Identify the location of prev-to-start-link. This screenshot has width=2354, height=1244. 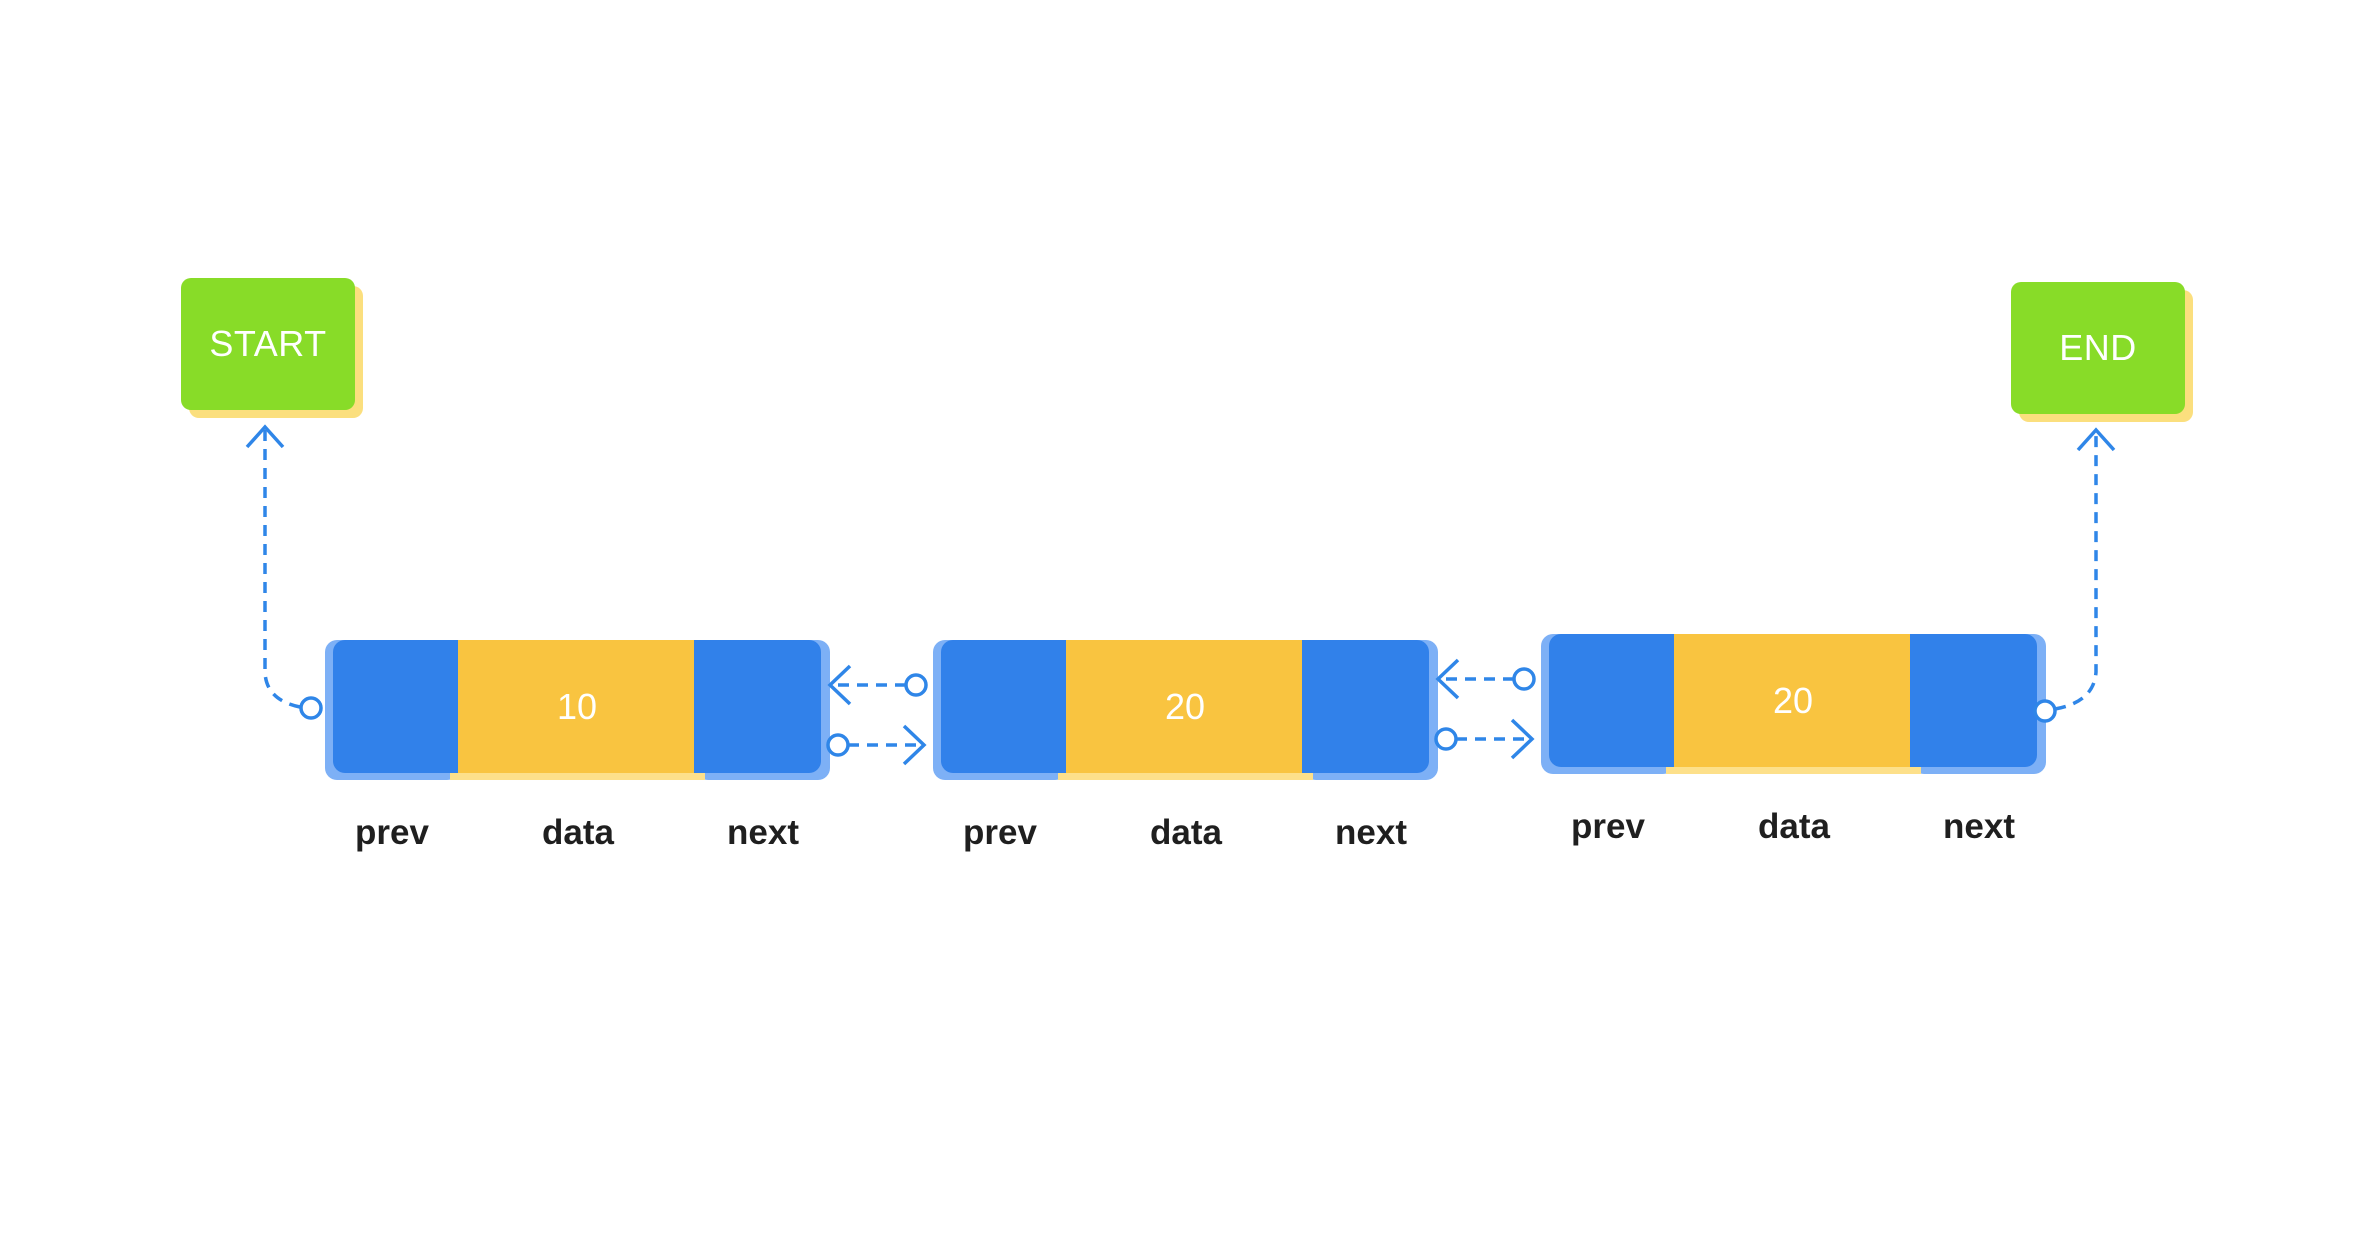
(284, 572).